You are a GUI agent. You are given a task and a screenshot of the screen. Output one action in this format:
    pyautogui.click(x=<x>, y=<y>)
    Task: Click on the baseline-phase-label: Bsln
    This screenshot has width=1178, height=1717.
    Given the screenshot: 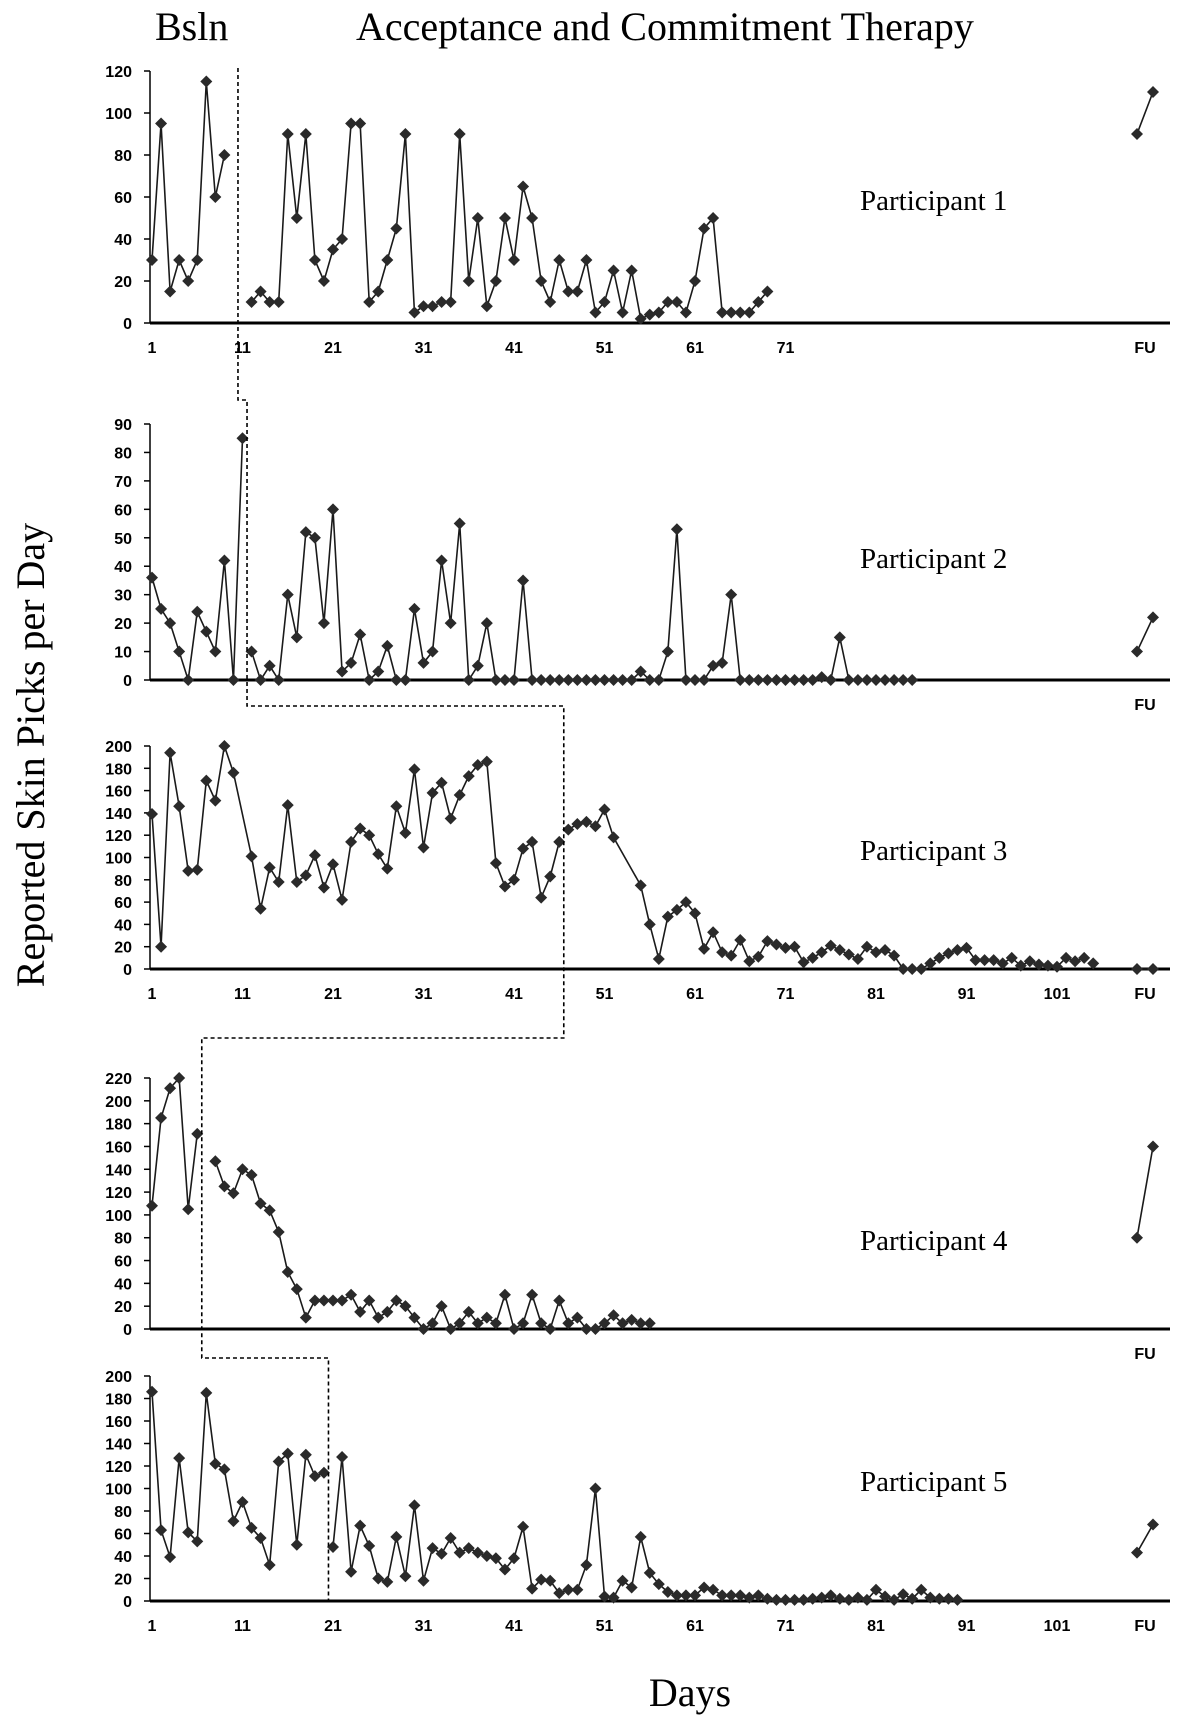 What is the action you would take?
    pyautogui.click(x=191, y=26)
    